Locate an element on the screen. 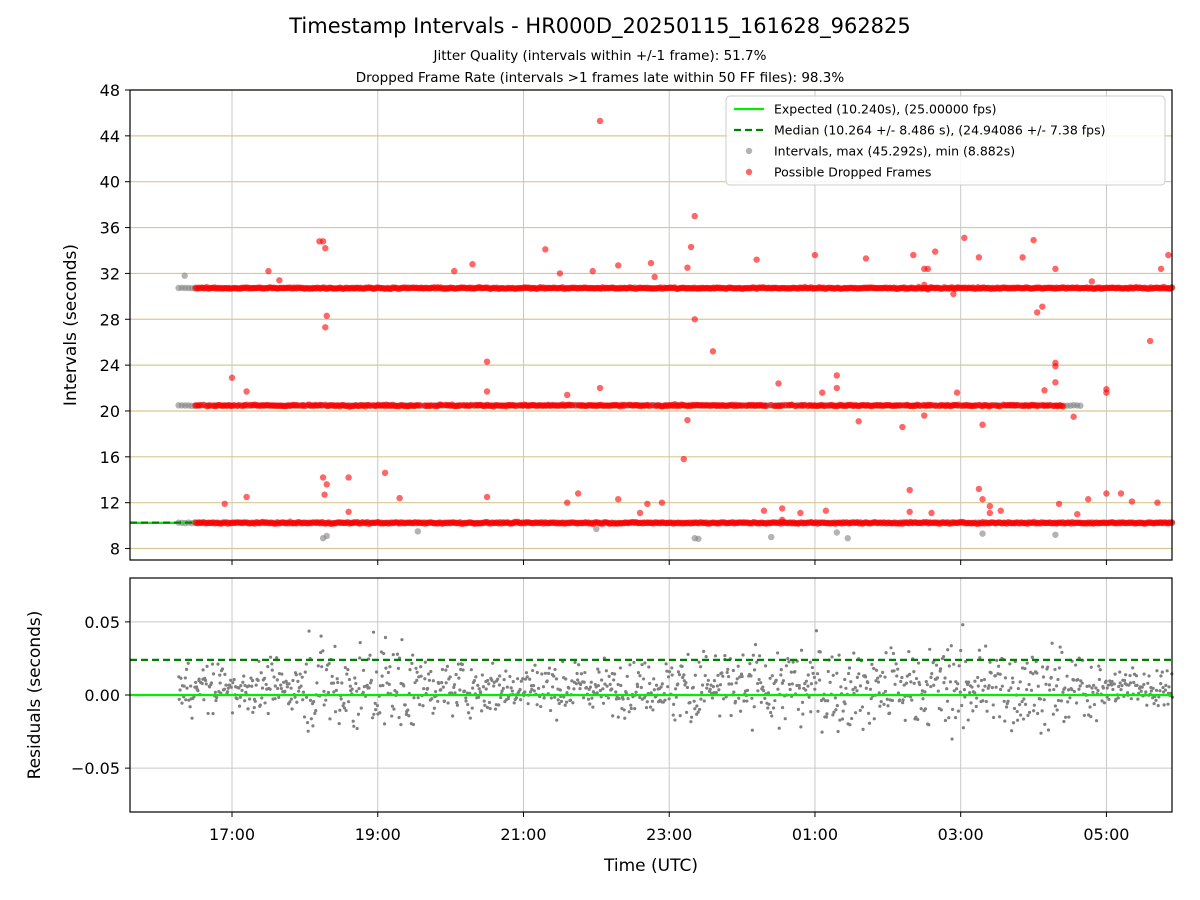  intervals-y-tick-label: 8 is located at coordinates (115, 549).